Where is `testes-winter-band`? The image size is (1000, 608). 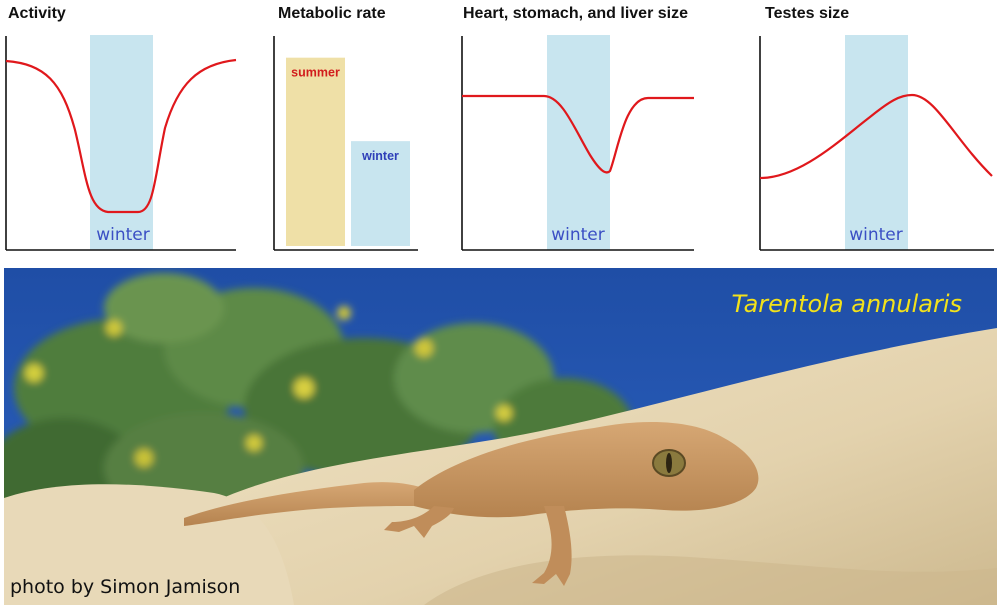 testes-winter-band is located at coordinates (876, 142).